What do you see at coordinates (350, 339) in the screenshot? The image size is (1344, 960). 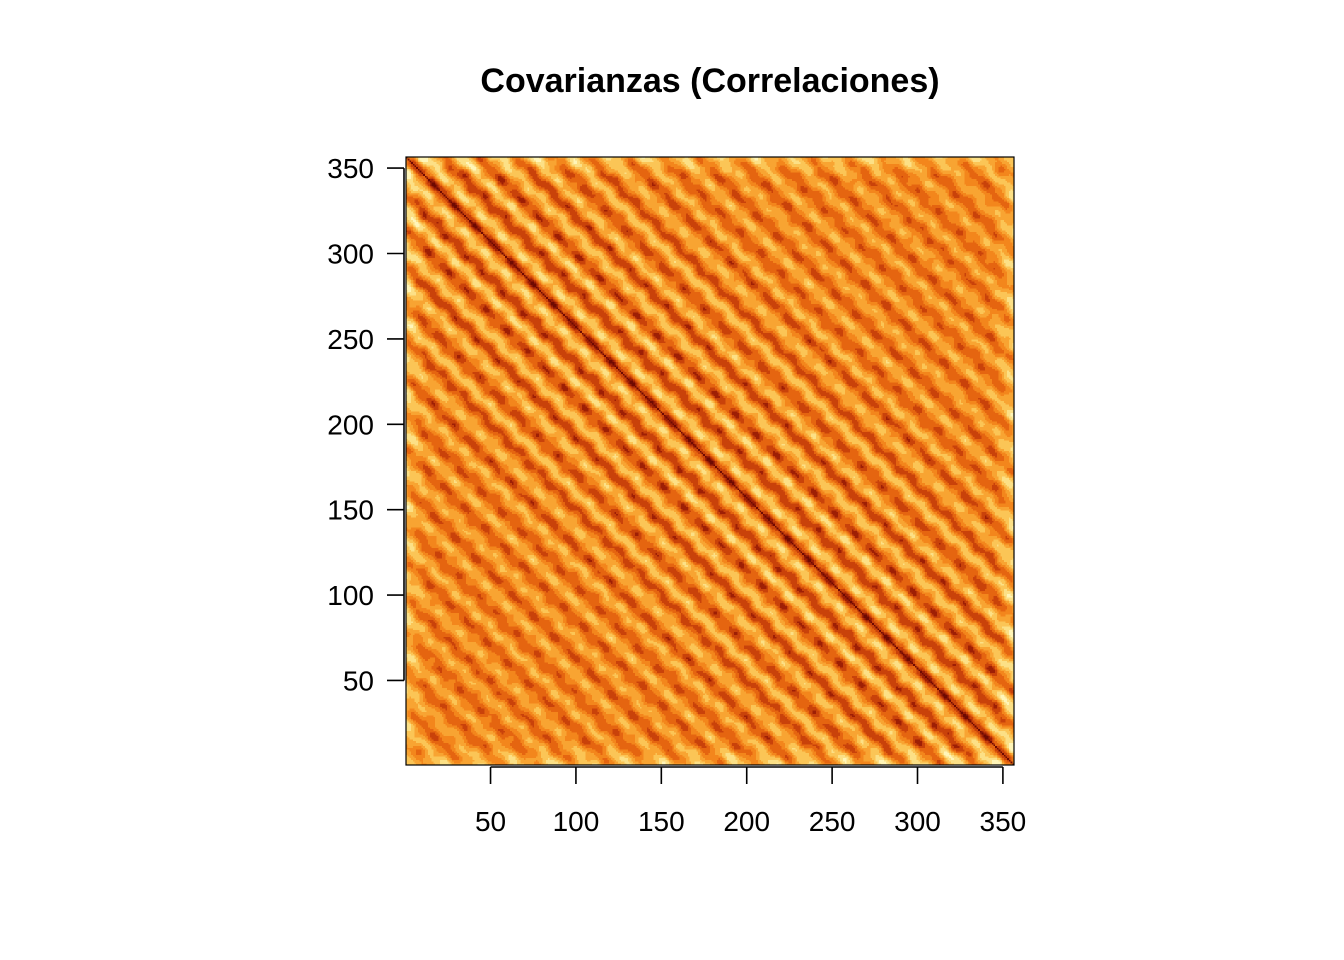 I see `y-tick-label: 250` at bounding box center [350, 339].